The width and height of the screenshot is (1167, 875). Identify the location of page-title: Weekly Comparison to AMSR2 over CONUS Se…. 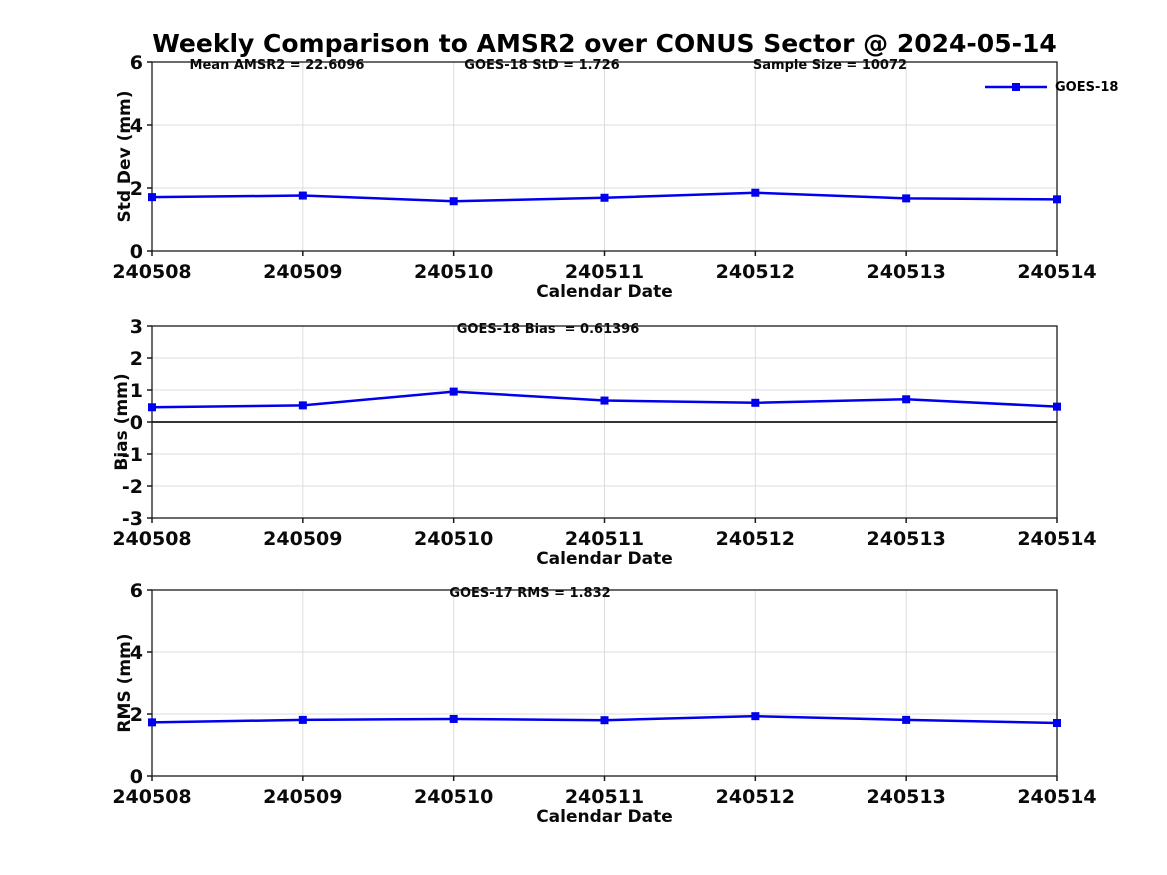
(604, 43).